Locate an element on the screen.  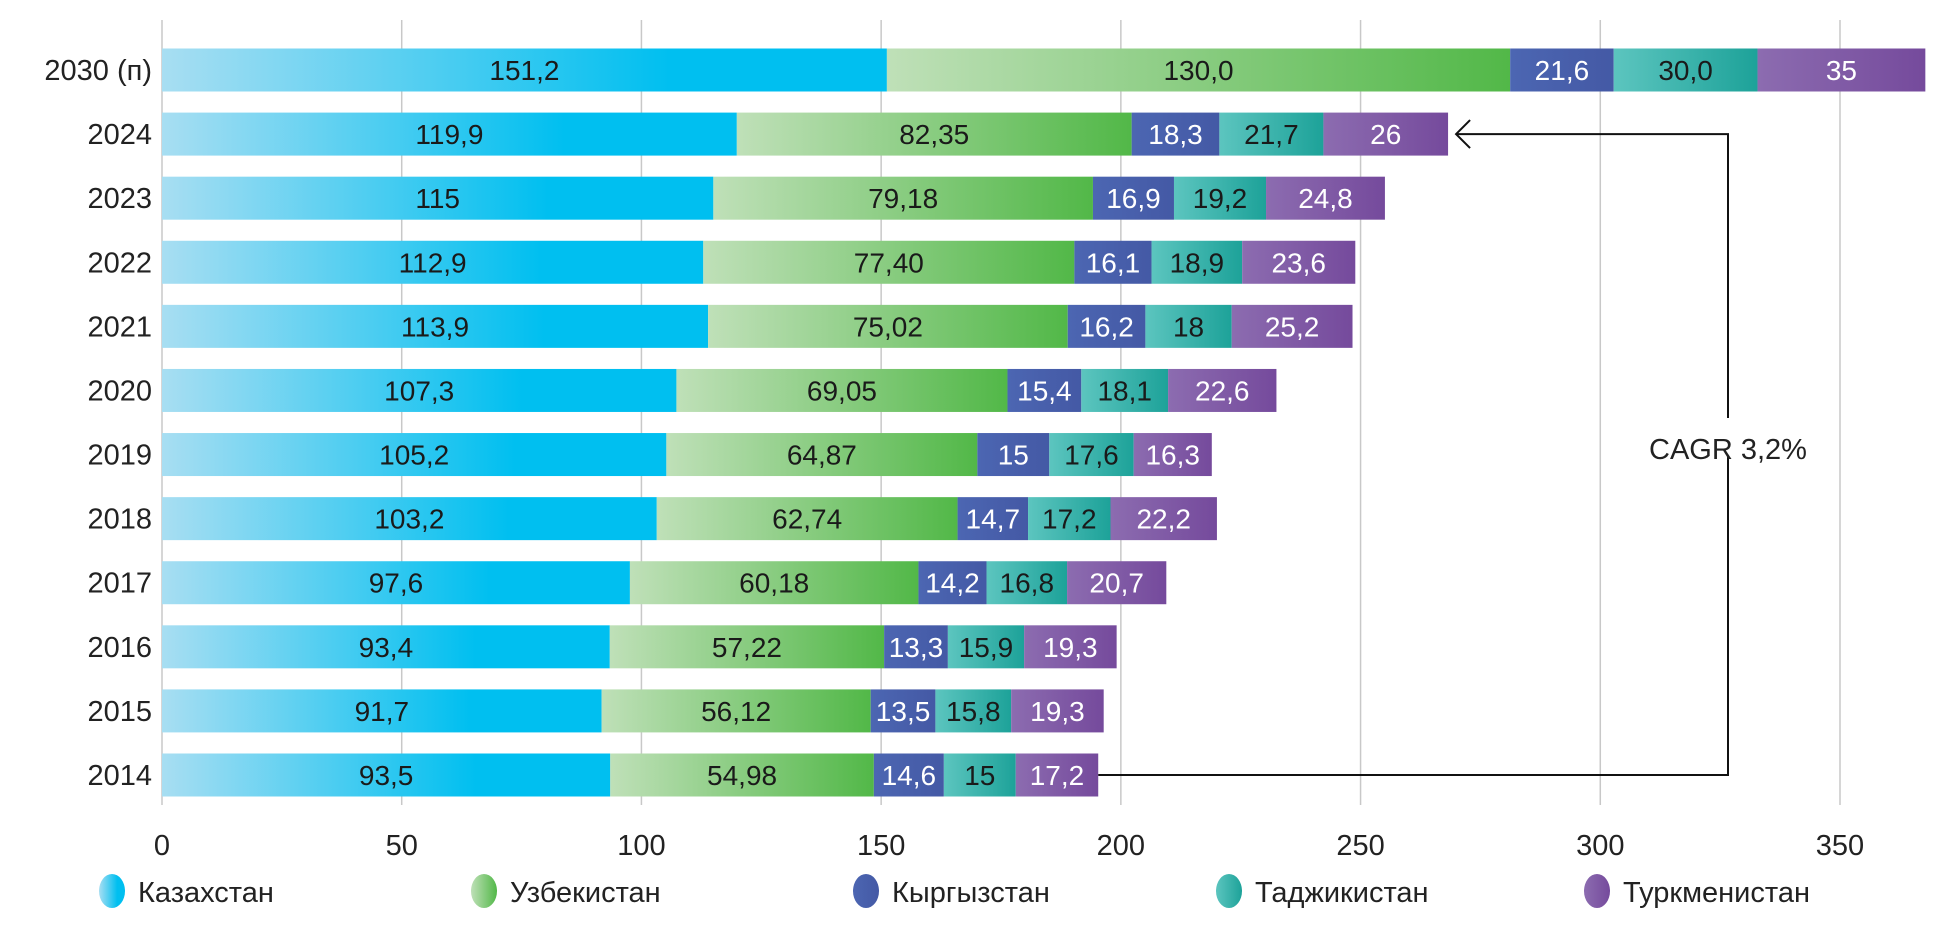
data-label: 57,22 is located at coordinates (747, 647).